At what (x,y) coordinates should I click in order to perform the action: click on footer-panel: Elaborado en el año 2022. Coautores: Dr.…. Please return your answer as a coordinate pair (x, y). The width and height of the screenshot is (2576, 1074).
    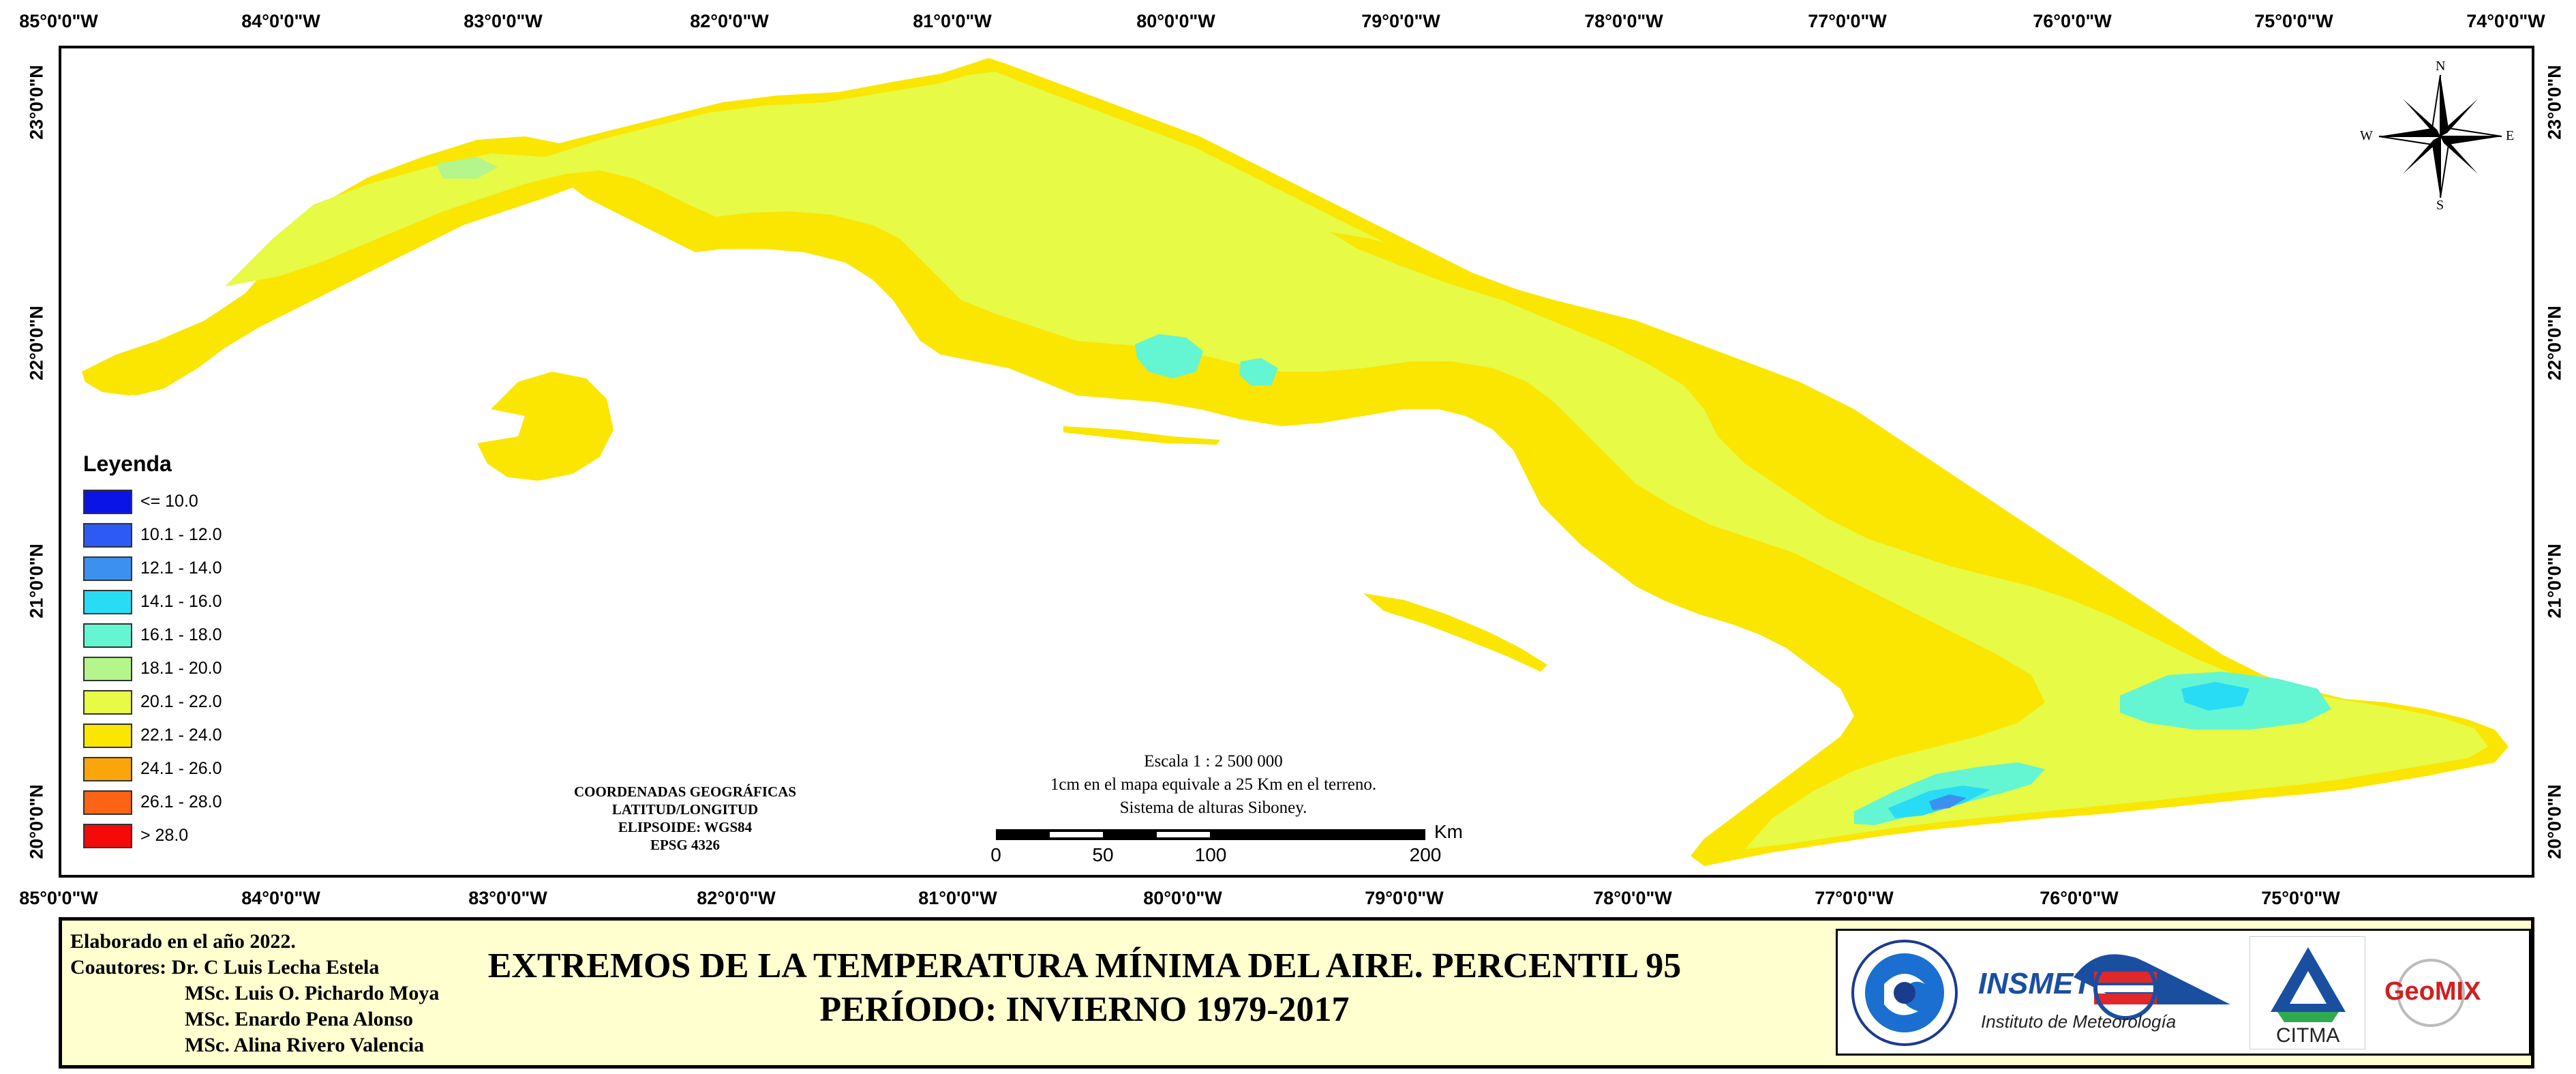
    Looking at the image, I should click on (1296, 993).